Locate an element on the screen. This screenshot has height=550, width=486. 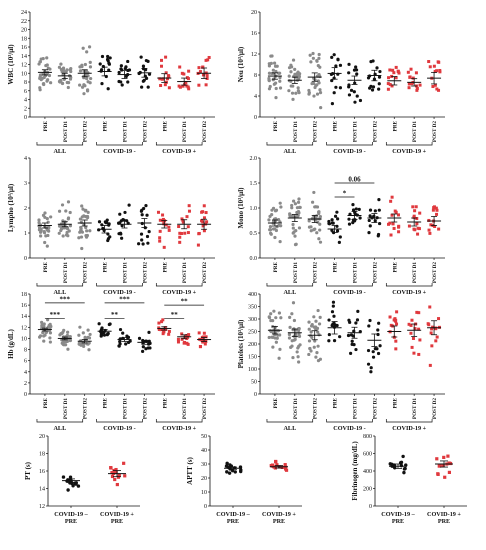
y-tick-label: 12 is located at coordinates (24, 66).